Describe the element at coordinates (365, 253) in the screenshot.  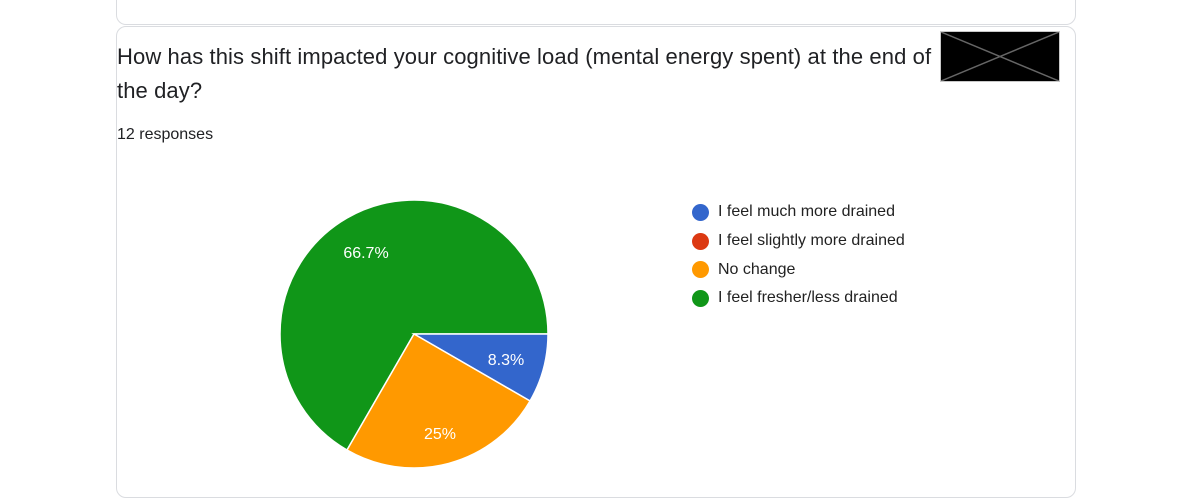
I see `slice-label-green: 66.7%` at that location.